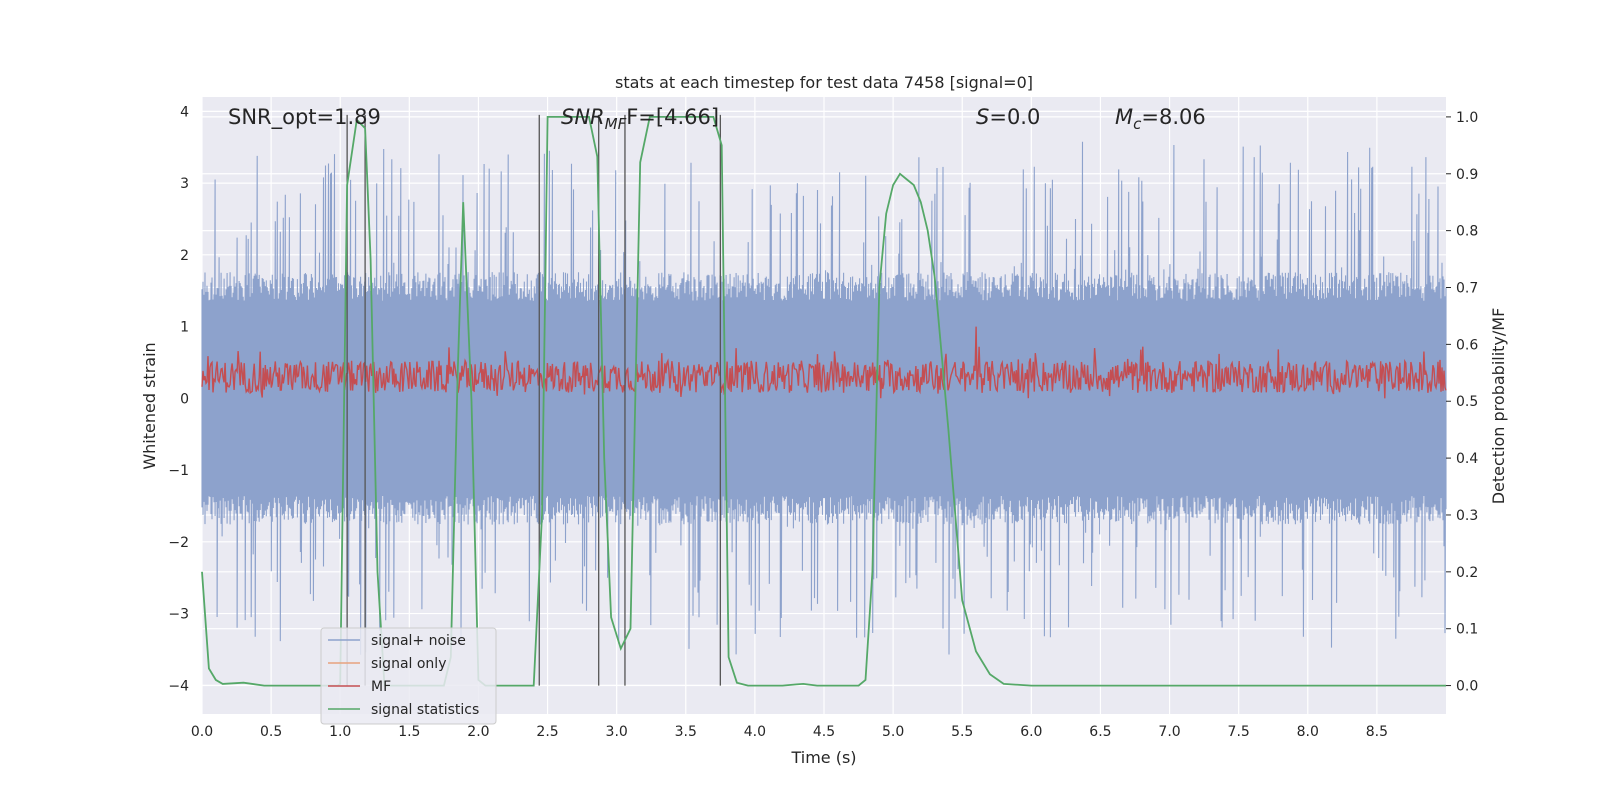  I want to click on annotation-mc-main: M, so click(1124, 117).